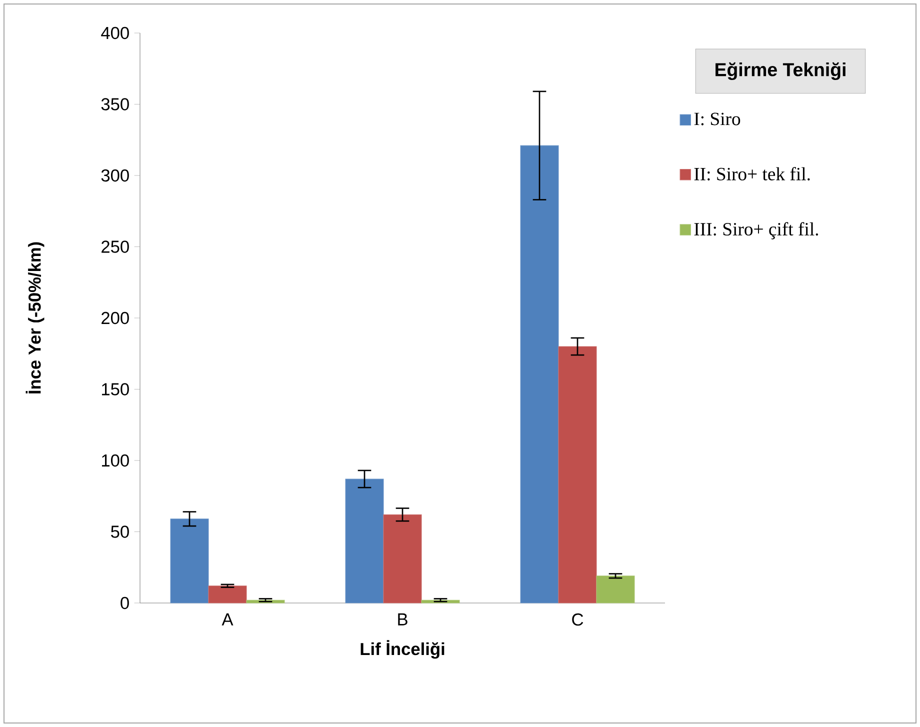 This screenshot has height=727, width=920. Describe the element at coordinates (120, 532) in the screenshot. I see `y-tick-label: 50` at that location.